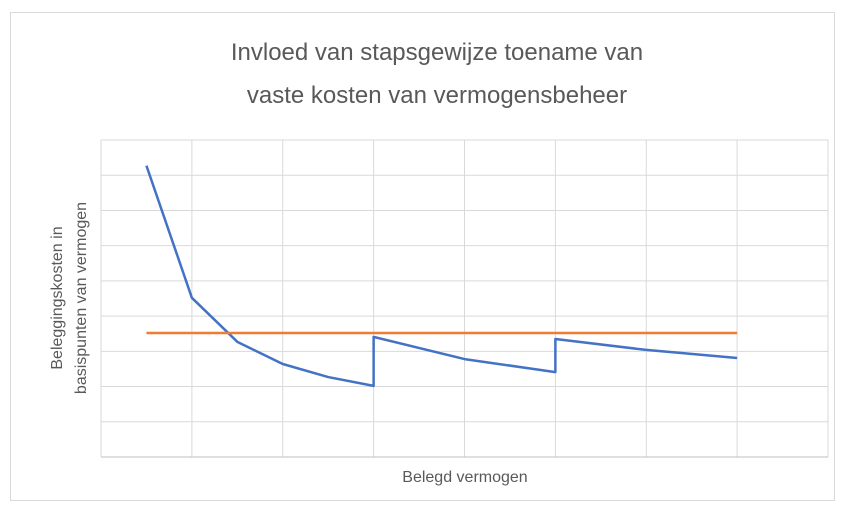 Image resolution: width=844 pixels, height=517 pixels. What do you see at coordinates (437, 95) in the screenshot?
I see `chart-title-line: vaste kosten van vermogensbeheer` at bounding box center [437, 95].